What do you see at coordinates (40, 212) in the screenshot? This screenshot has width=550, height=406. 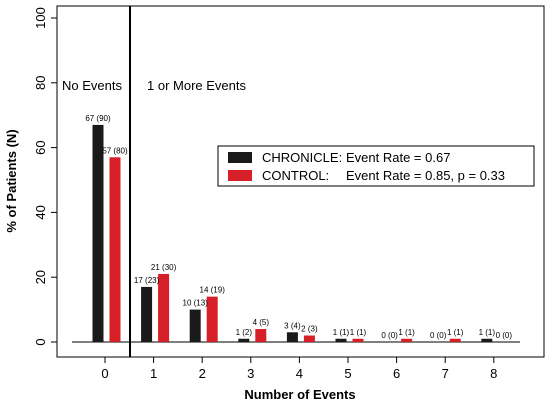 I see `y-tick-label: 40` at bounding box center [40, 212].